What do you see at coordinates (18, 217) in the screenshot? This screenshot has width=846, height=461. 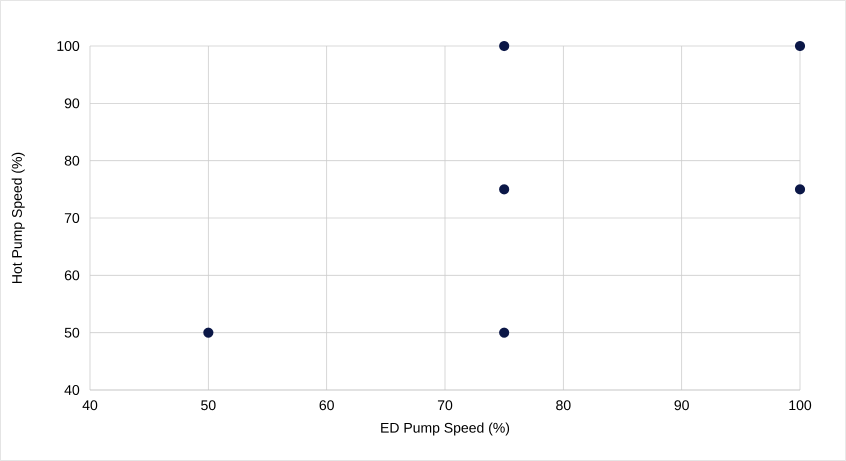 I see `y-axis-title: Hot Pump Speed (%)` at bounding box center [18, 217].